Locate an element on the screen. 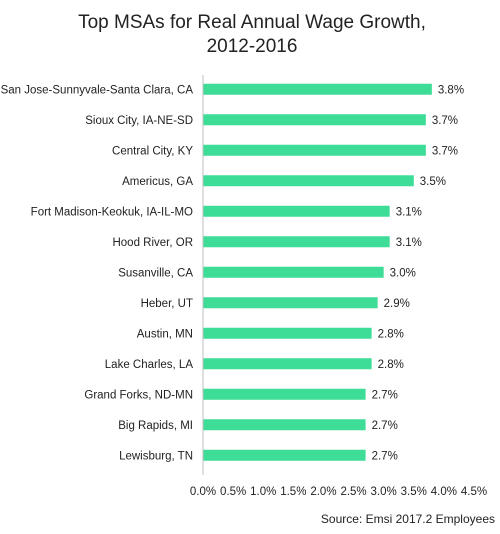 The width and height of the screenshot is (500, 534). x-tick-label: 1.0% is located at coordinates (263, 492).